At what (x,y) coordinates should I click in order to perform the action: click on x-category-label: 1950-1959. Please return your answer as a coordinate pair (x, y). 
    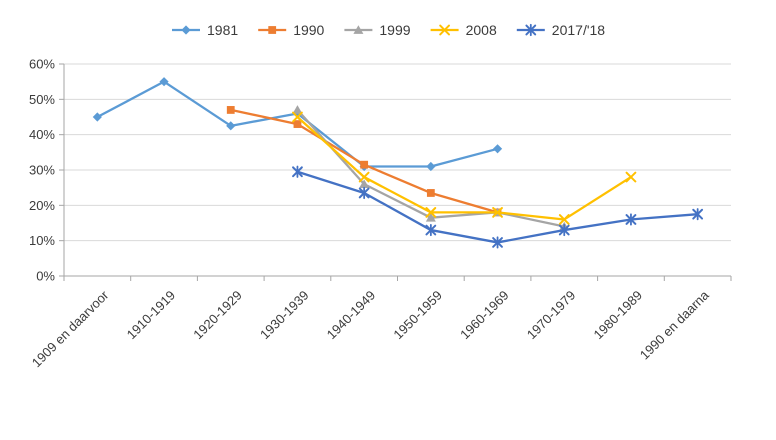
    Looking at the image, I should click on (417, 315).